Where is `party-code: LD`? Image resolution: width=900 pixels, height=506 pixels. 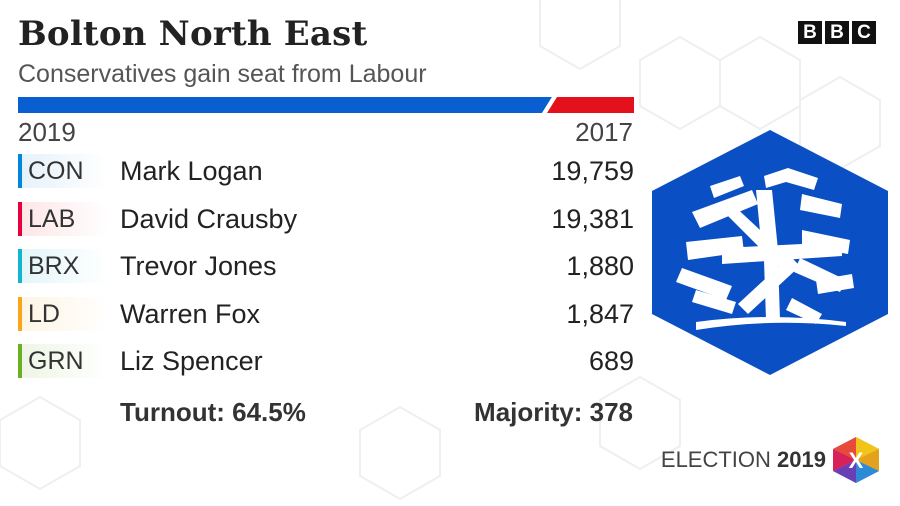
party-code: LD is located at coordinates (63, 313).